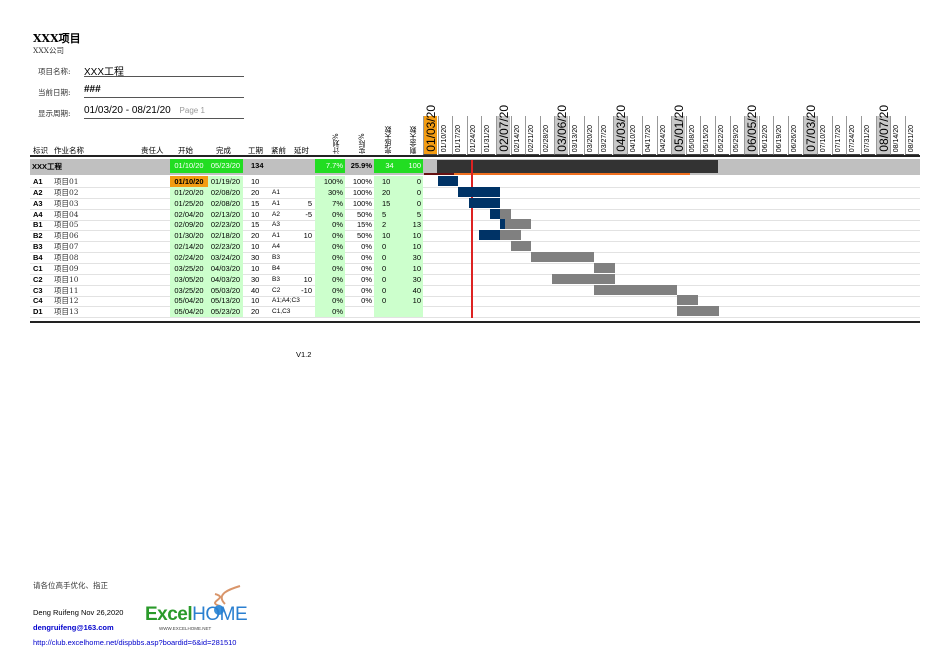  Describe the element at coordinates (752, 128) in the screenshot. I see `week-label: 06/05/20` at that location.